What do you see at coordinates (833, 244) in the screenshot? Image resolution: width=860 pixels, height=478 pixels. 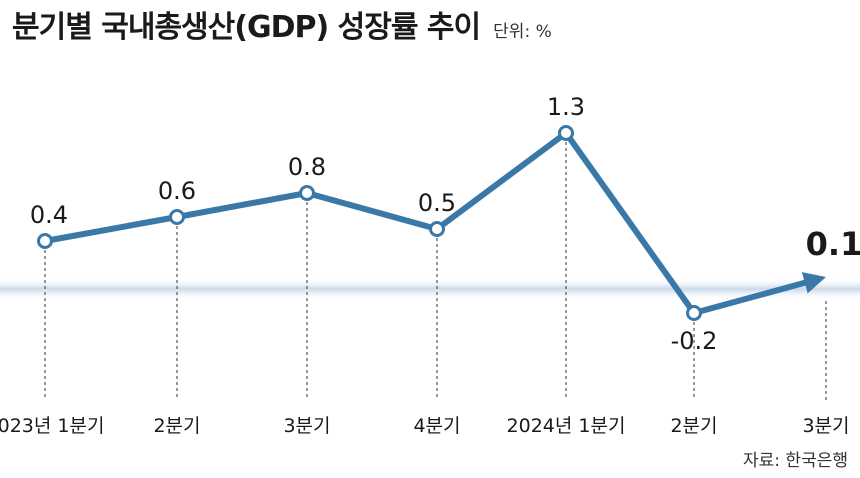 I see `data-label: 0.1` at bounding box center [833, 244].